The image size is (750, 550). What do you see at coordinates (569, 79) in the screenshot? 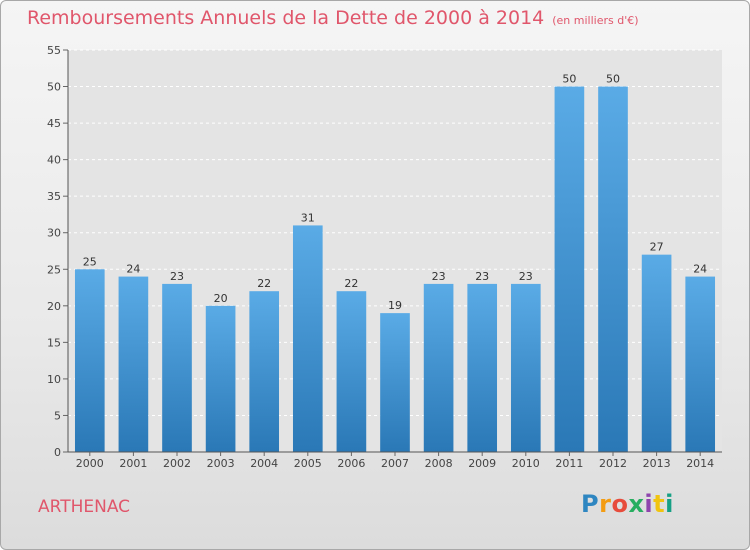
I see `value-label-2011: 50` at bounding box center [569, 79].